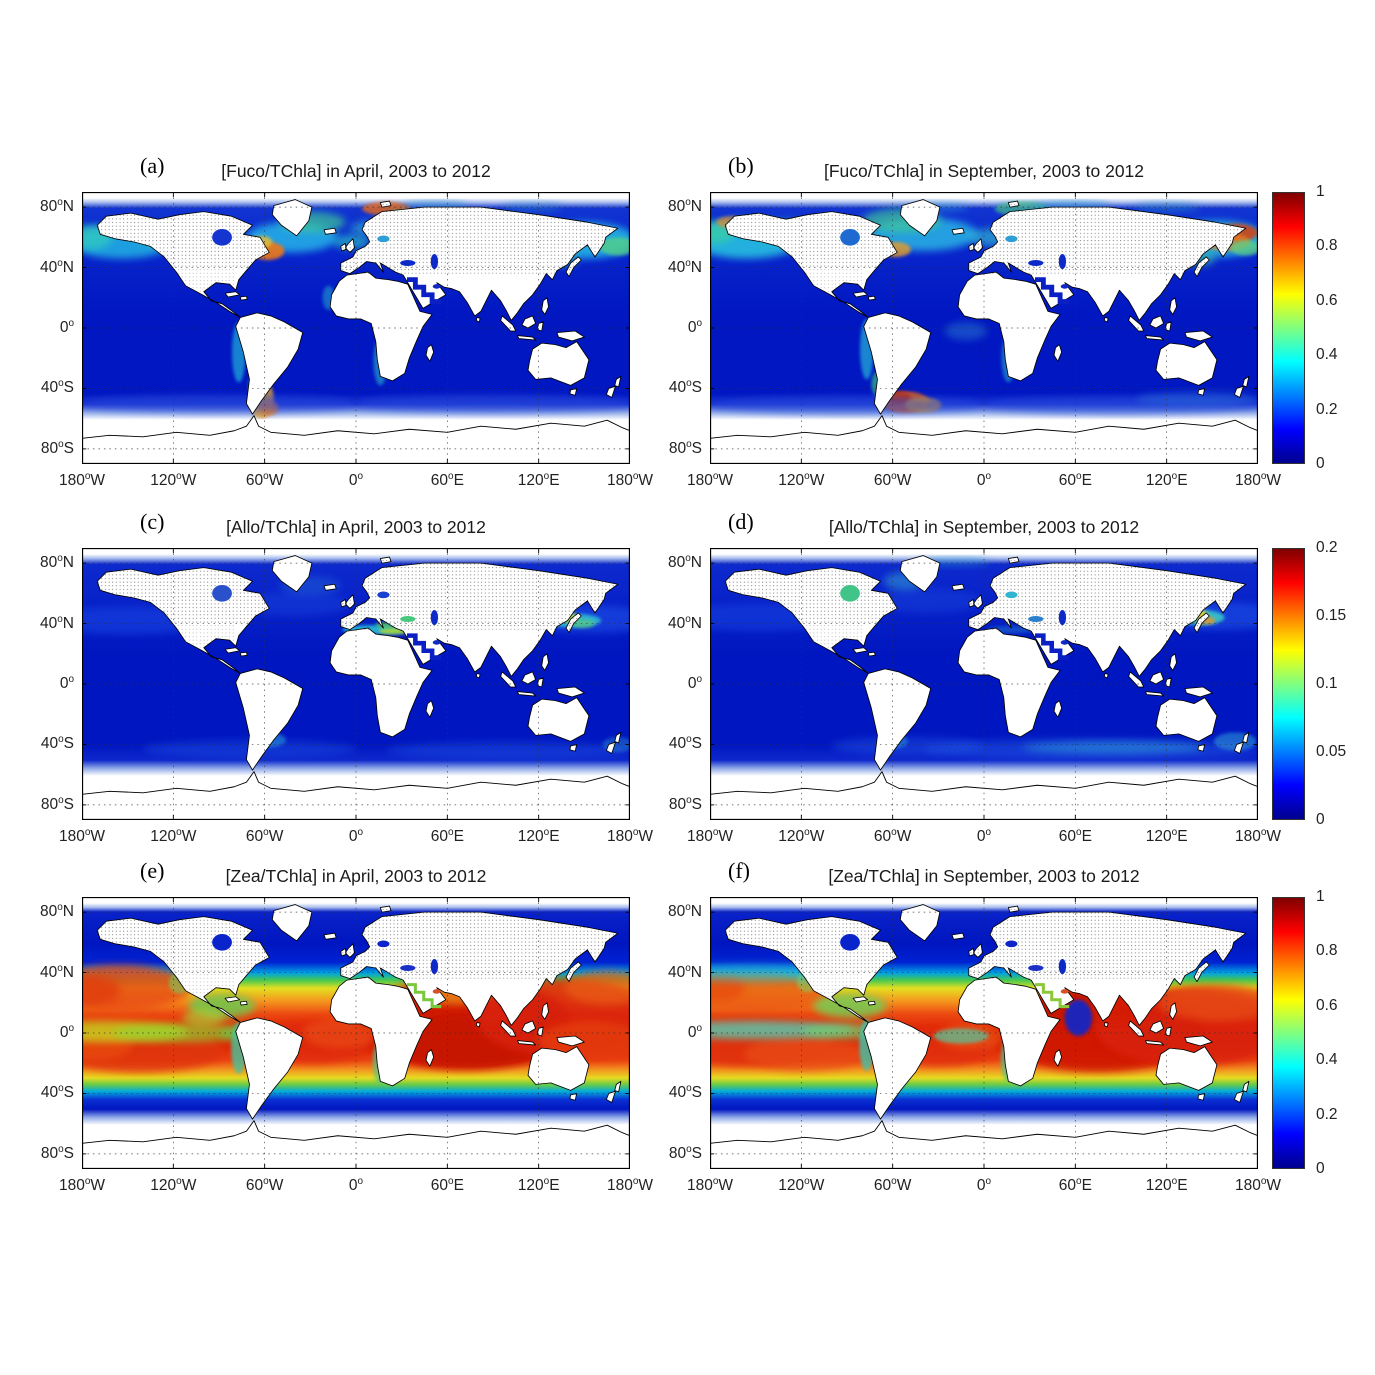 The height and width of the screenshot is (1375, 1375). I want to click on panel-letter-label: (c), so click(152, 521).